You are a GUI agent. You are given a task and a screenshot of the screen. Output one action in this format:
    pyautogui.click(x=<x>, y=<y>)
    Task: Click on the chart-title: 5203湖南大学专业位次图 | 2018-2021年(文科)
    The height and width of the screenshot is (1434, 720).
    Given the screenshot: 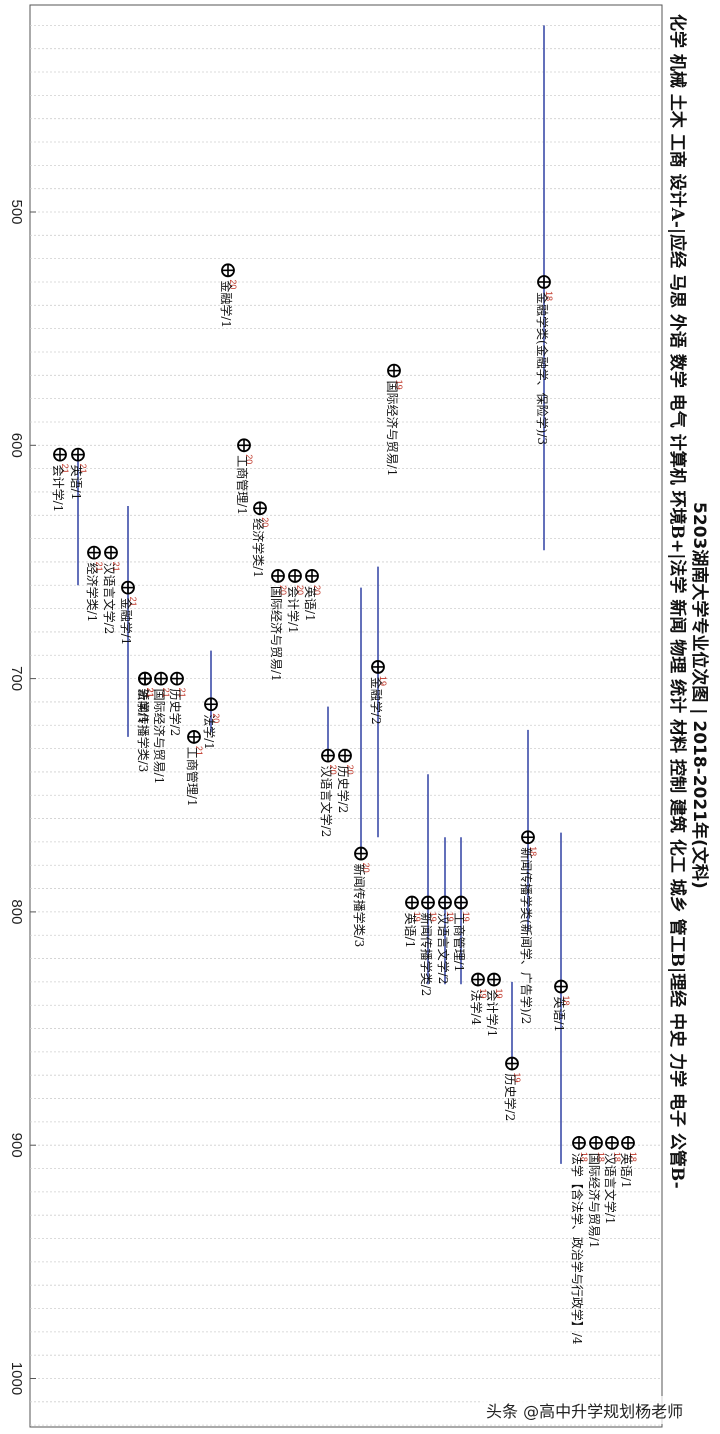 What is the action you would take?
    pyautogui.click(x=699, y=695)
    